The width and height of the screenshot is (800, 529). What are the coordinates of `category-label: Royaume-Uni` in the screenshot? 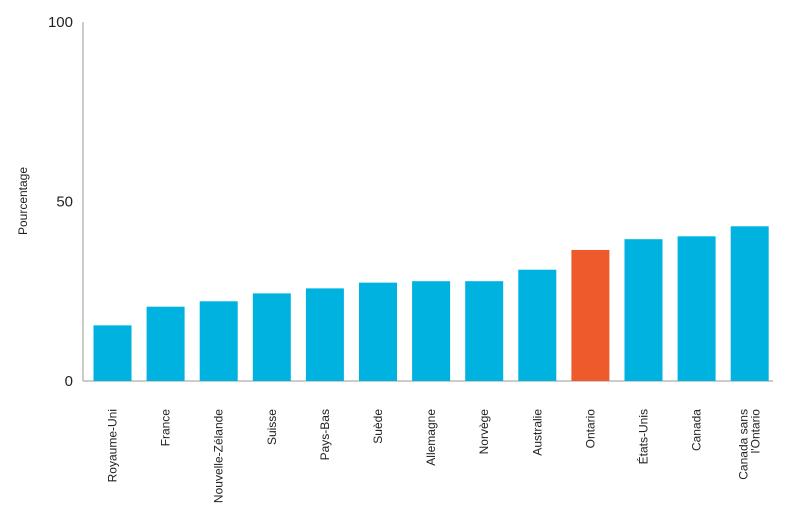 It's located at (113, 445).